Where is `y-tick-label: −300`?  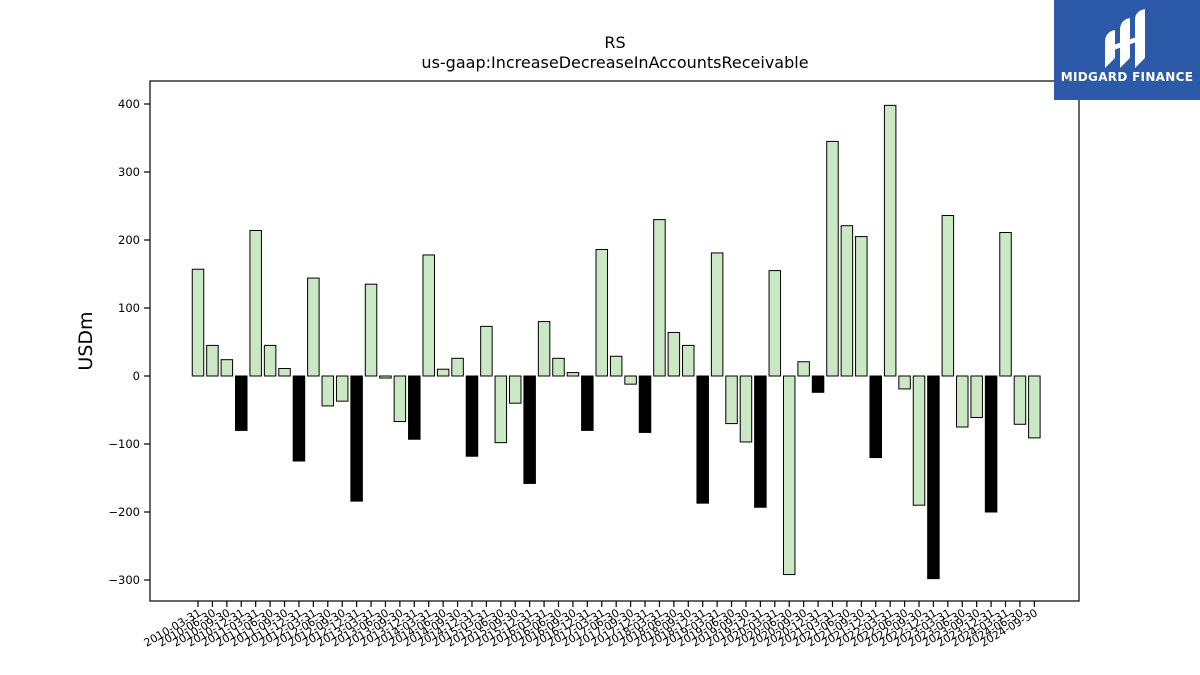 y-tick-label: −300 is located at coordinates (124, 580).